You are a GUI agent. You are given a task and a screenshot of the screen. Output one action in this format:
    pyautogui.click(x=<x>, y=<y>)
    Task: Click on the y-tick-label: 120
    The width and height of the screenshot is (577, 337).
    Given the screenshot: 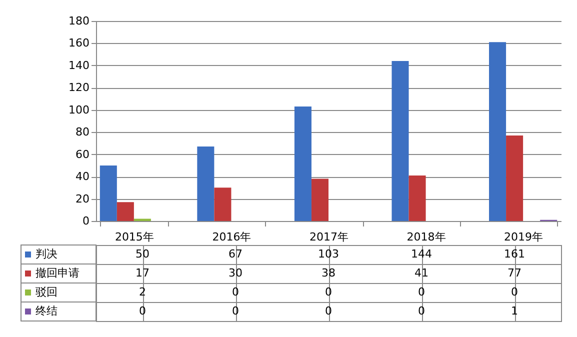 What is the action you would take?
    pyautogui.click(x=79, y=87)
    